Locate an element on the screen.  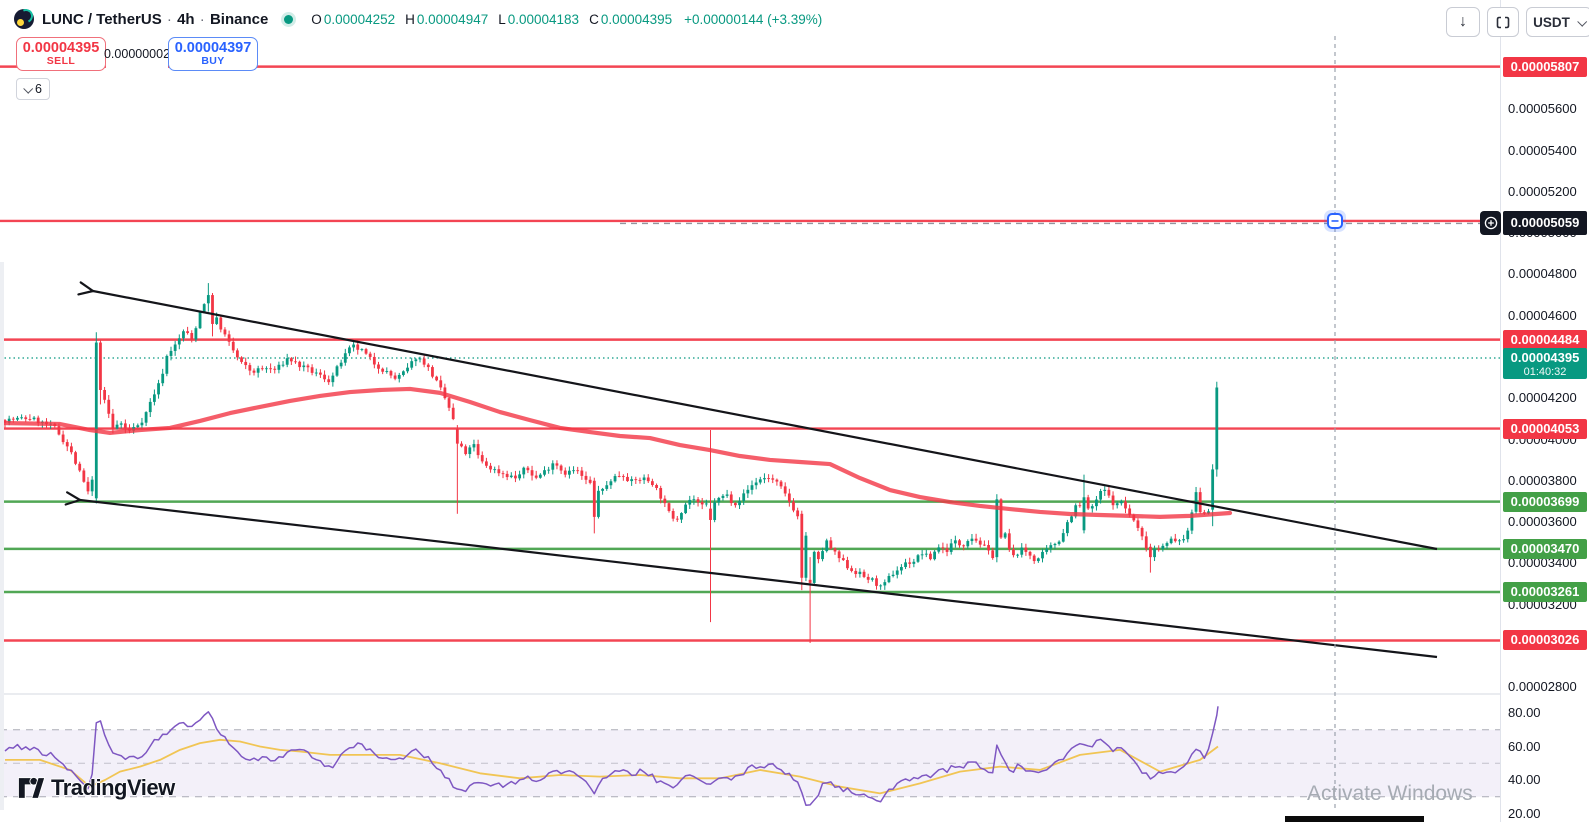
high-label: H is located at coordinates (410, 19).